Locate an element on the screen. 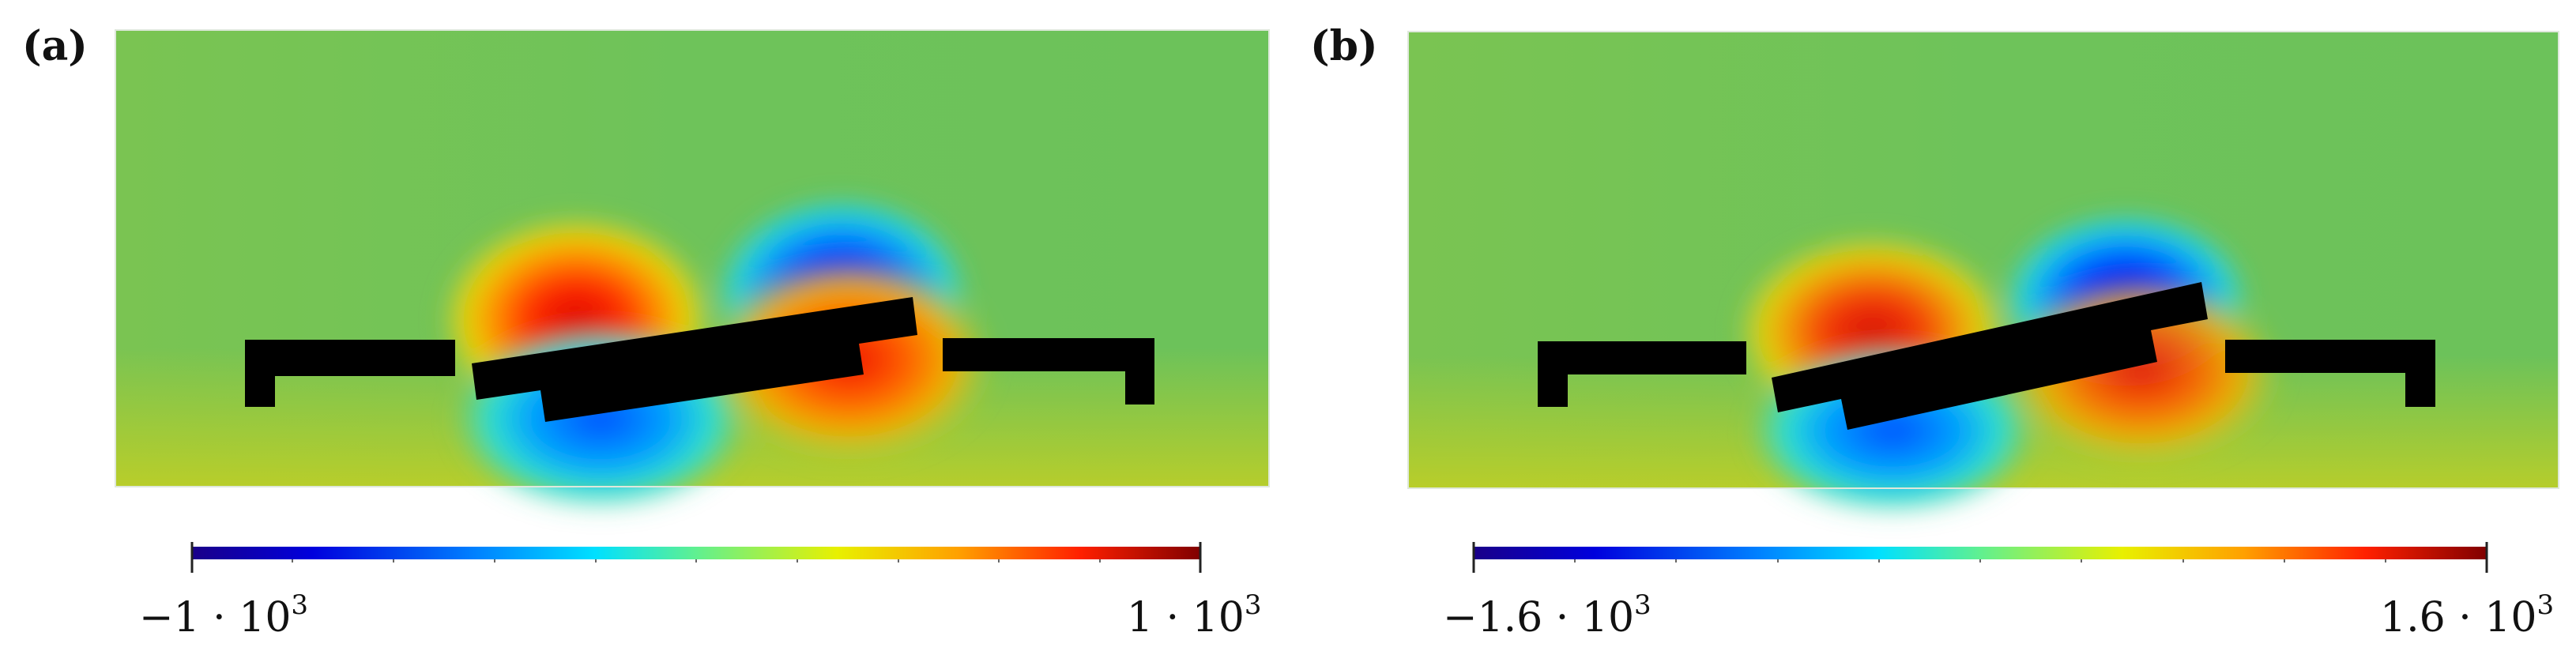 The height and width of the screenshot is (666, 2576). panel-label: (a) is located at coordinates (55, 46).